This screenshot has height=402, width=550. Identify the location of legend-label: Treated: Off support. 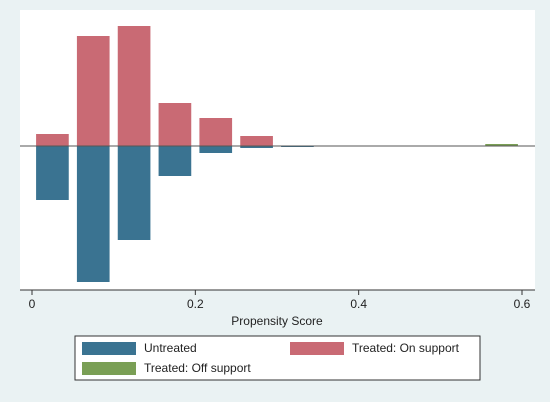
(197, 368).